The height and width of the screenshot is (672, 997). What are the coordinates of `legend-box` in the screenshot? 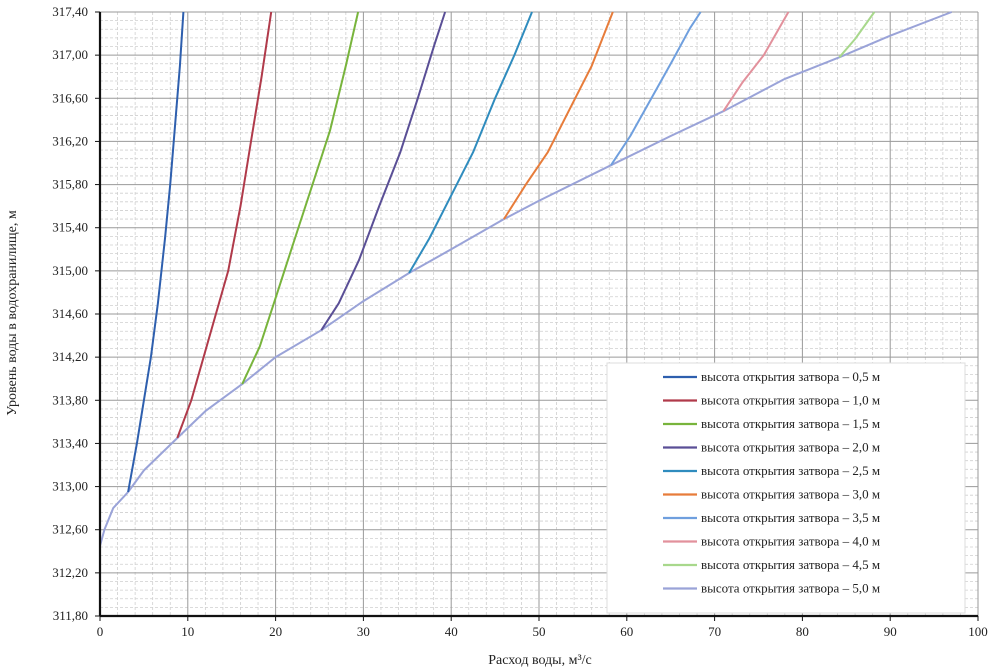 It's located at (786, 488).